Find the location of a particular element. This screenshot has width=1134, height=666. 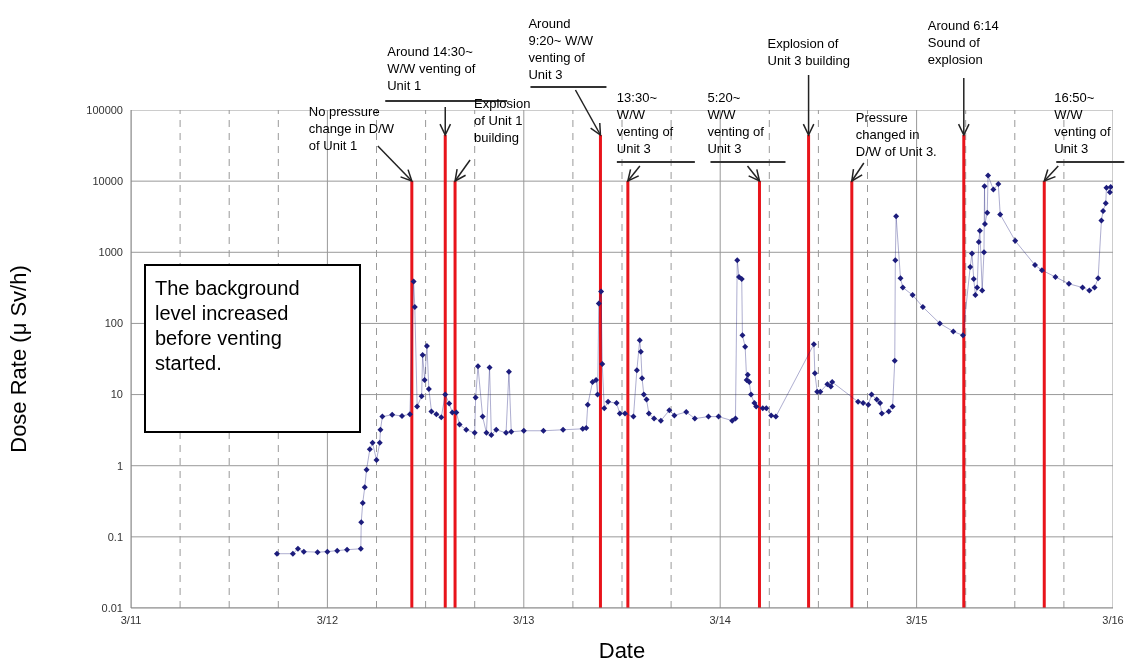

ref-line-label: 5:20~ W/W venting of Unit 3 is located at coordinates (736, 123).